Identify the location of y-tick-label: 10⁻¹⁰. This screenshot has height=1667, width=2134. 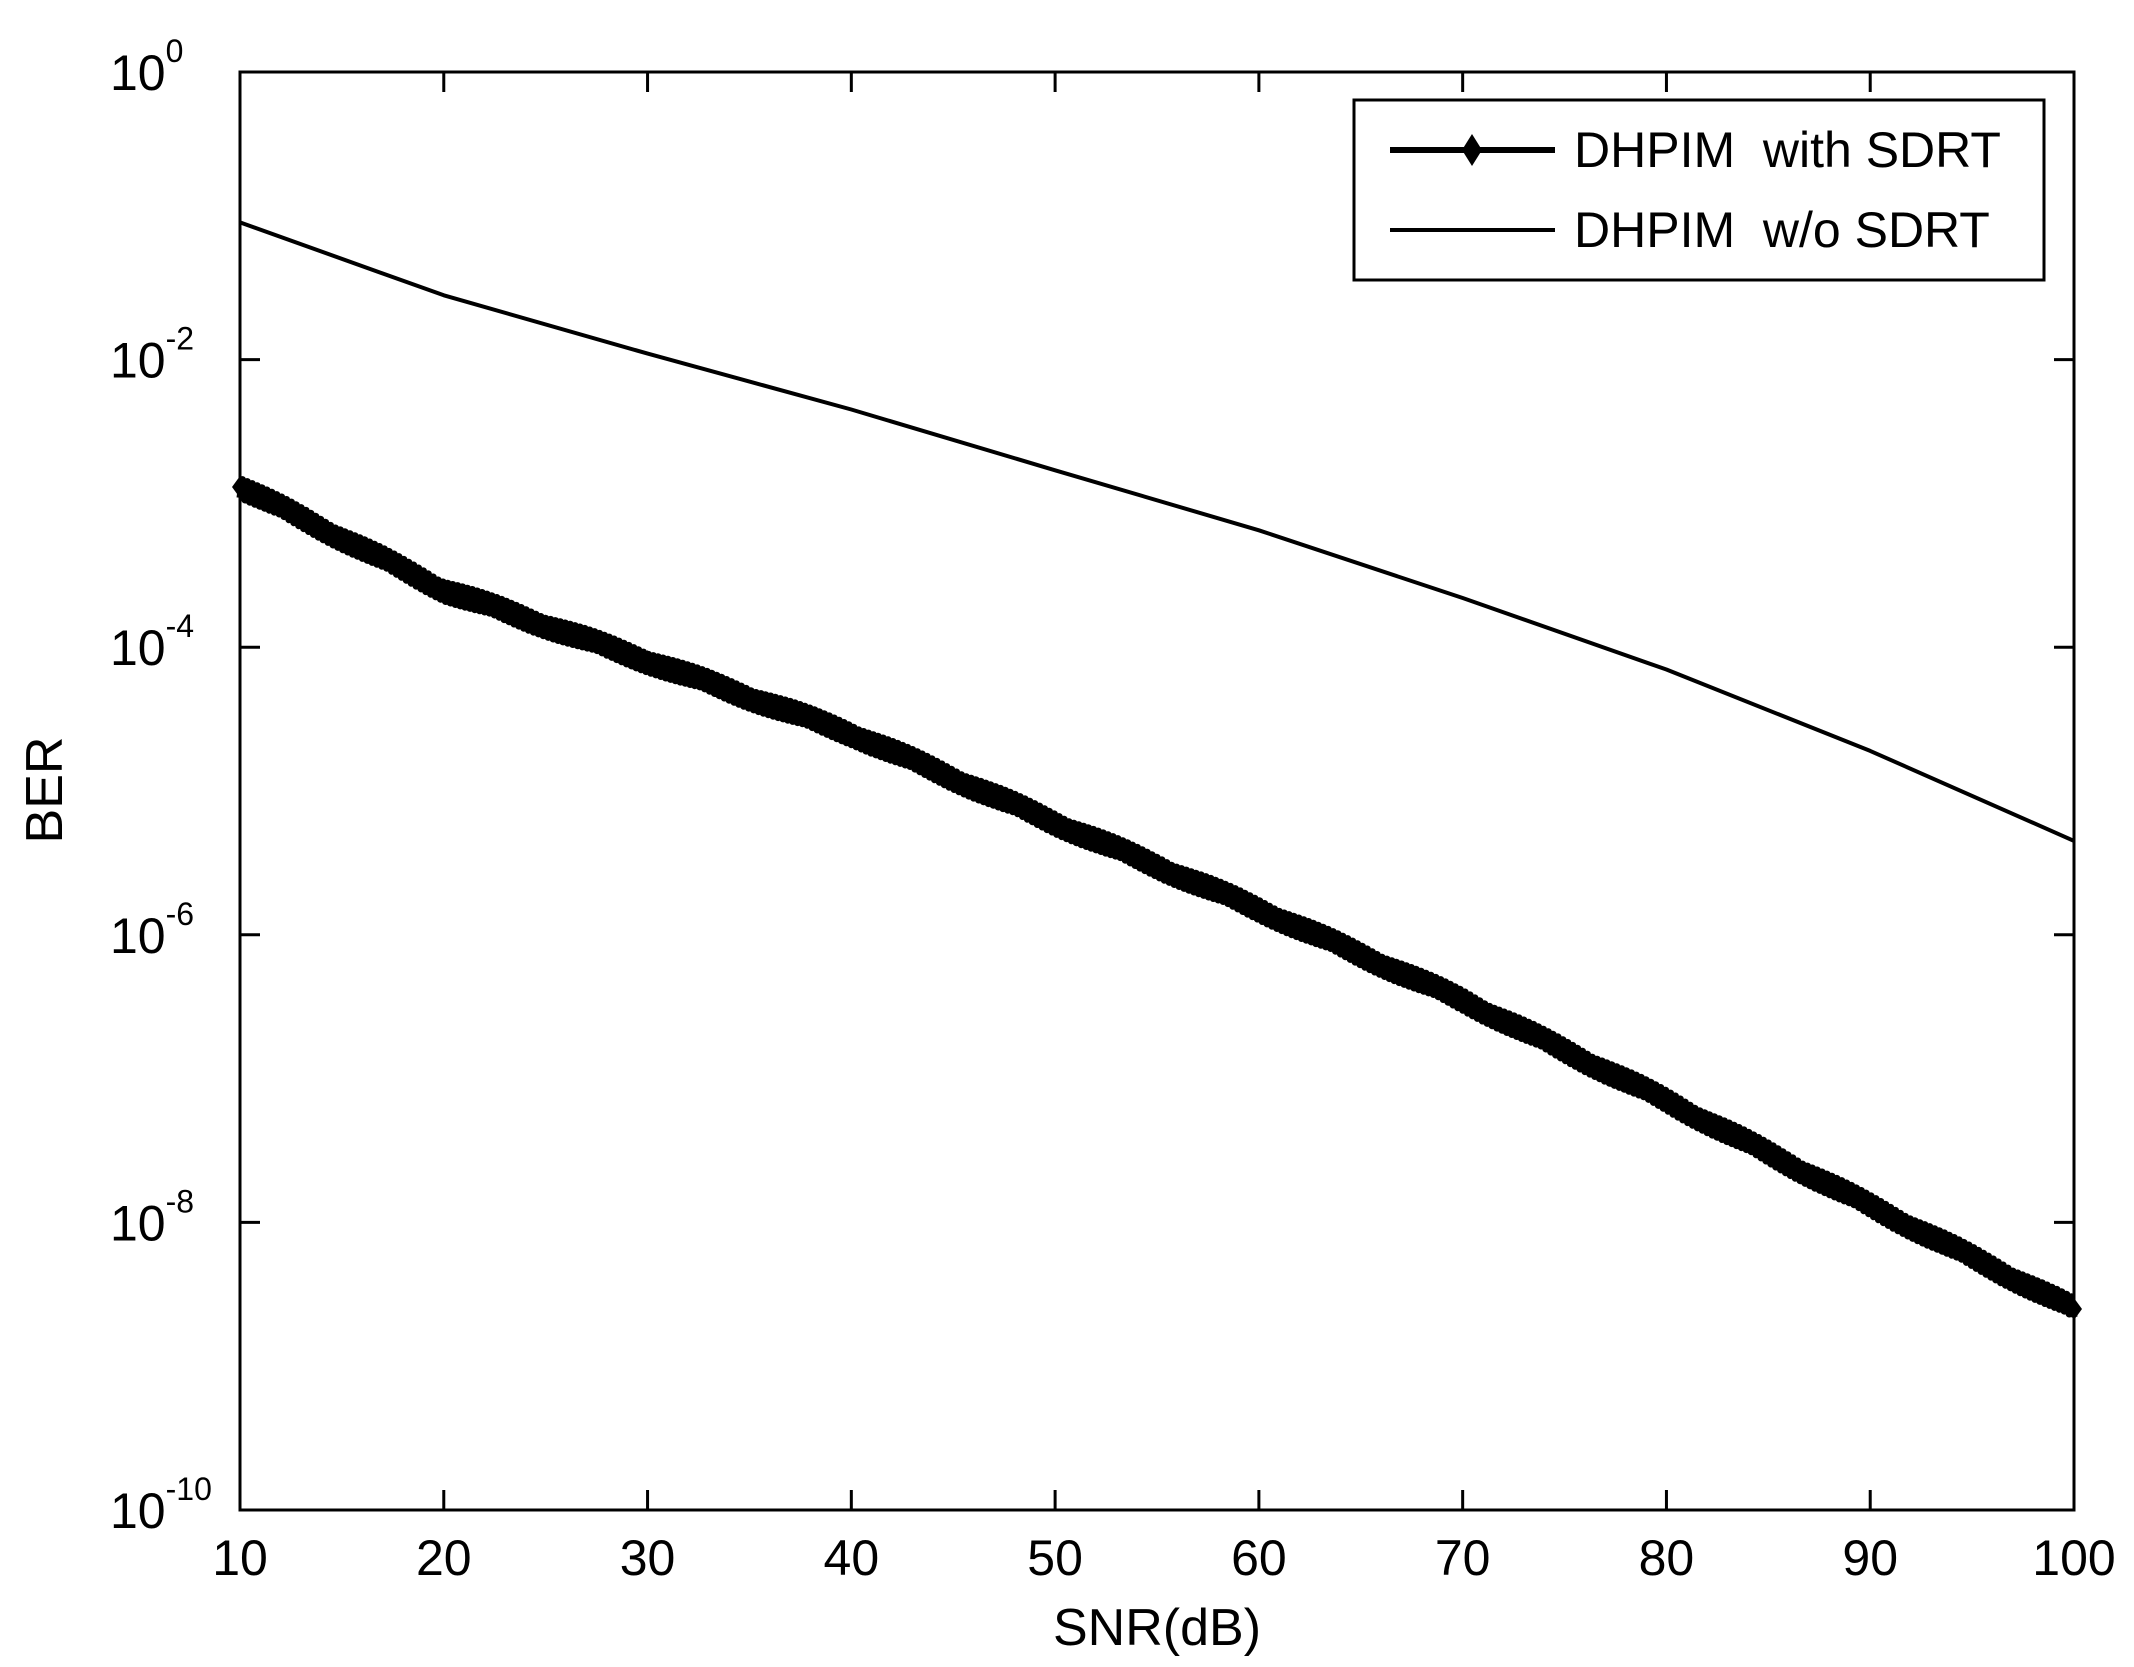
(161, 1505).